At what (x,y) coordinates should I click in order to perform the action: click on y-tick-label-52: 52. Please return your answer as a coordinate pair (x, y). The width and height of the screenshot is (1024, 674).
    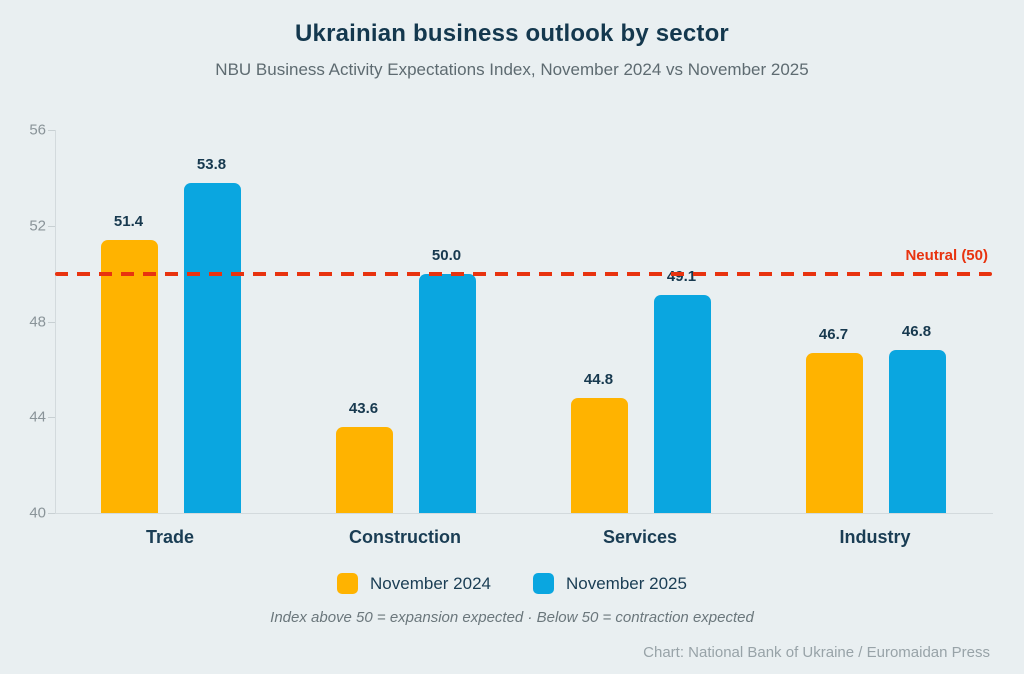
    Looking at the image, I should click on (37, 226).